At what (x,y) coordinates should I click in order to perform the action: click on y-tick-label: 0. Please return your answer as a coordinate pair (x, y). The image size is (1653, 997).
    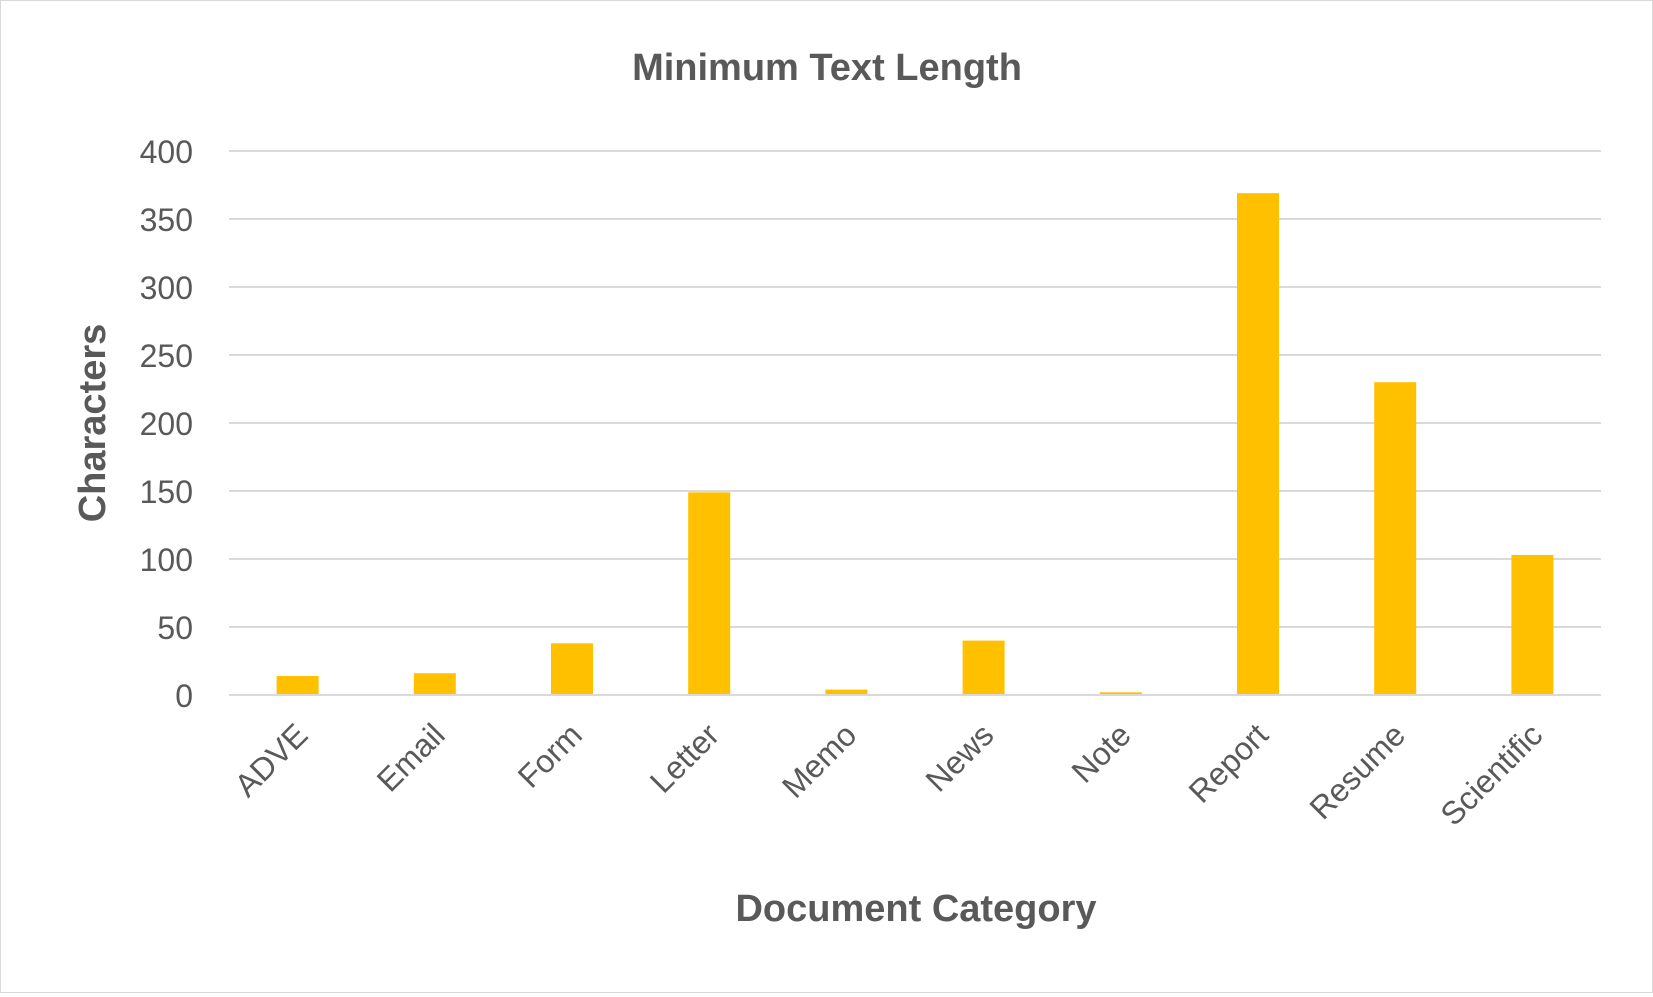
    Looking at the image, I should click on (184, 696).